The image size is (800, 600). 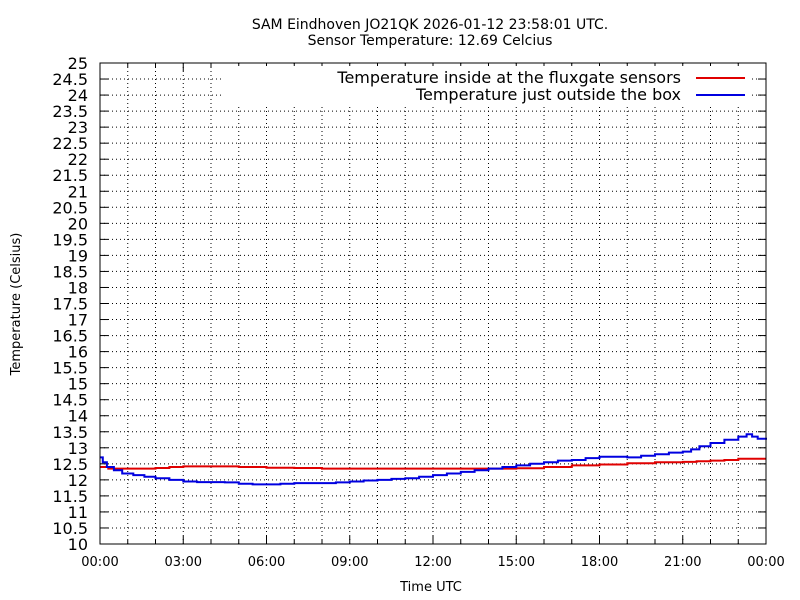 What do you see at coordinates (70, 143) in the screenshot?
I see `y-tick-label: 22.5` at bounding box center [70, 143].